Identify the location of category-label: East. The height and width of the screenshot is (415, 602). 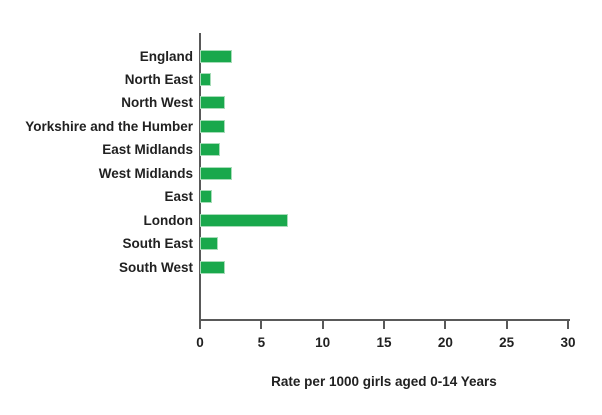
(178, 197).